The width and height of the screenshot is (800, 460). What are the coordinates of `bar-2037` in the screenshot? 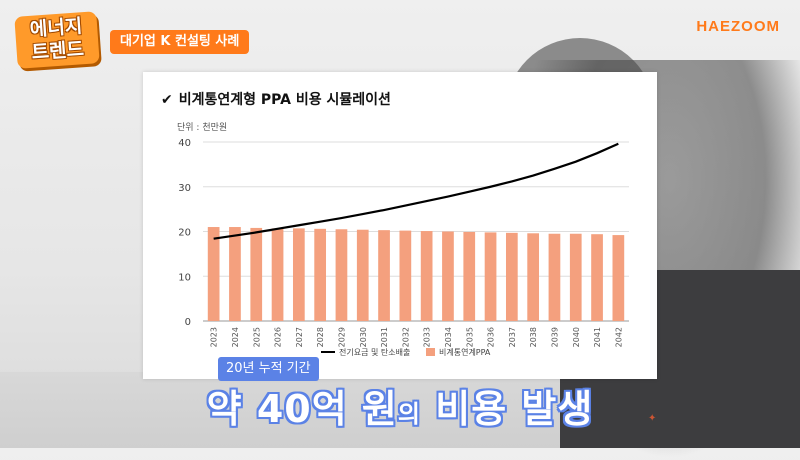 It's located at (511, 276).